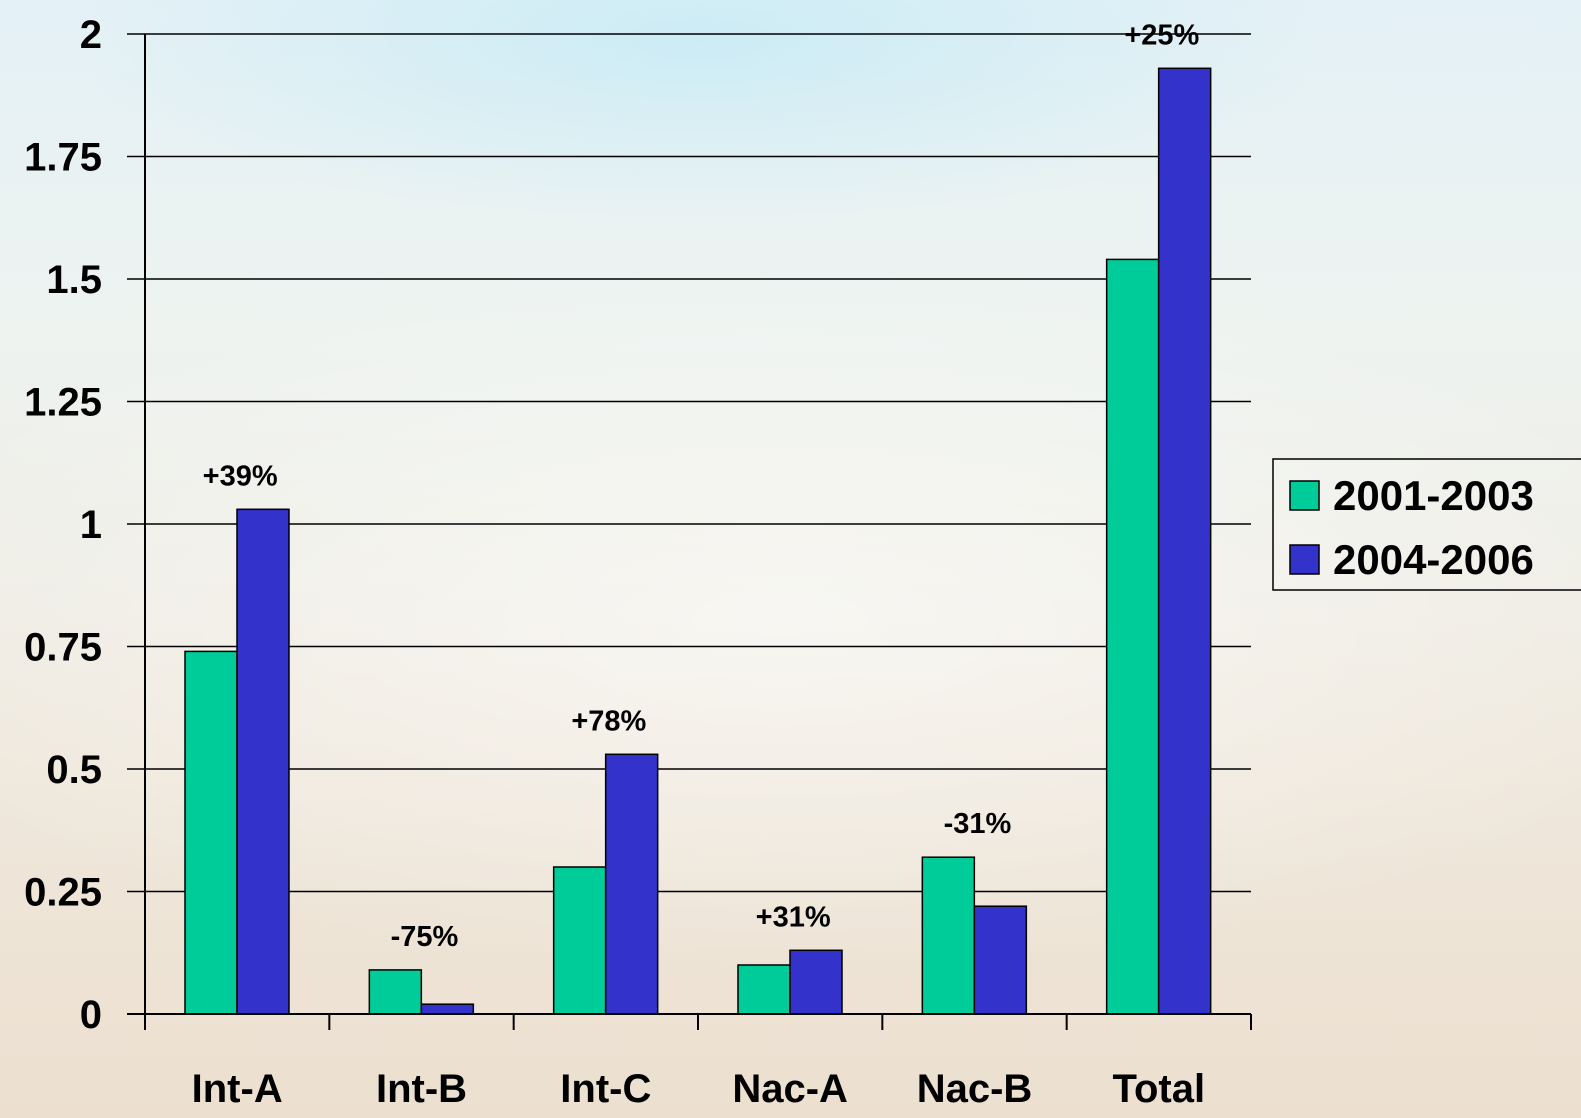 The height and width of the screenshot is (1118, 1581). What do you see at coordinates (63, 525) in the screenshot?
I see `y-tick-labels: 0 0.25 0.5 0.75 1 1.25 1.5 1.75 2` at bounding box center [63, 525].